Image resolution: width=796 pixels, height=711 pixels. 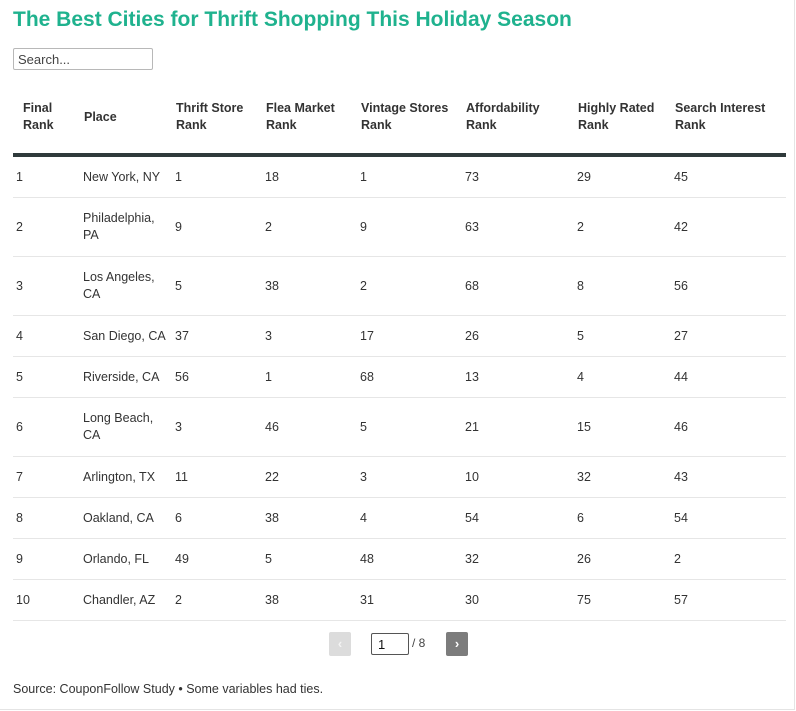 What do you see at coordinates (518, 559) in the screenshot?
I see `cell-affordability-rank: 32` at bounding box center [518, 559].